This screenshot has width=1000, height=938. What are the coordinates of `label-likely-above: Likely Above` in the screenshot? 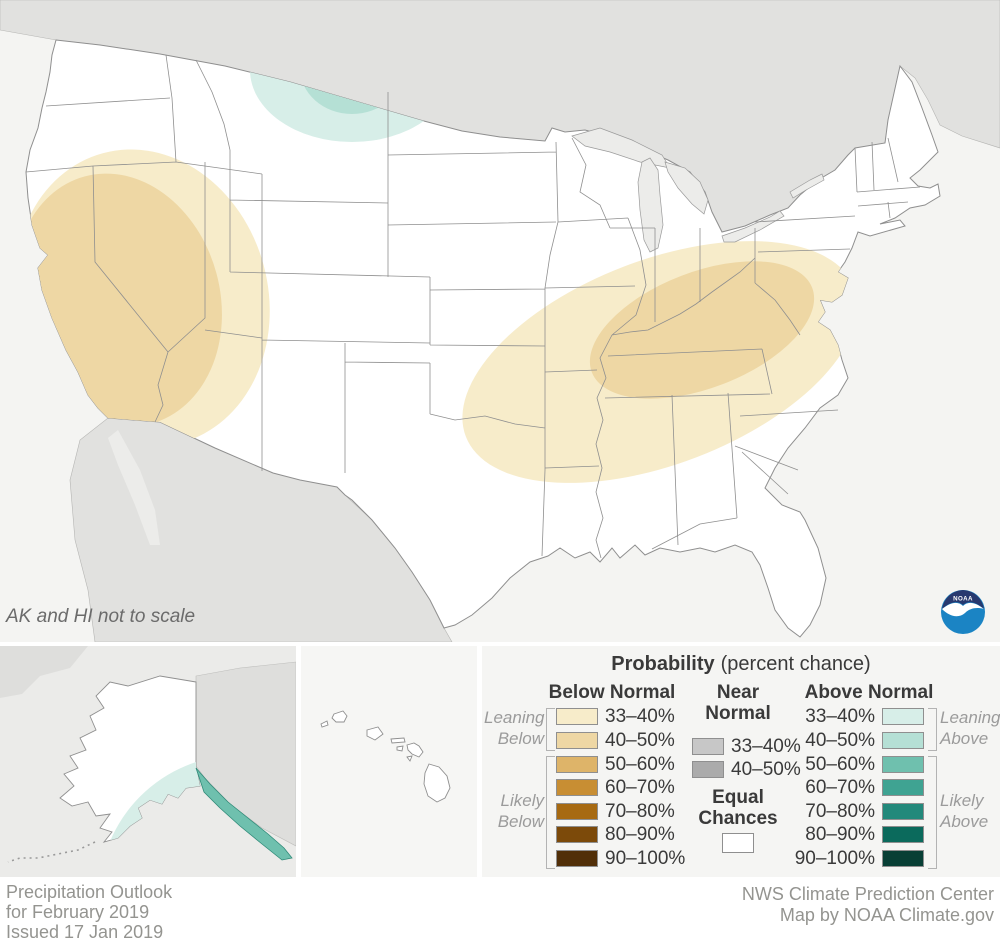 It's located at (970, 811).